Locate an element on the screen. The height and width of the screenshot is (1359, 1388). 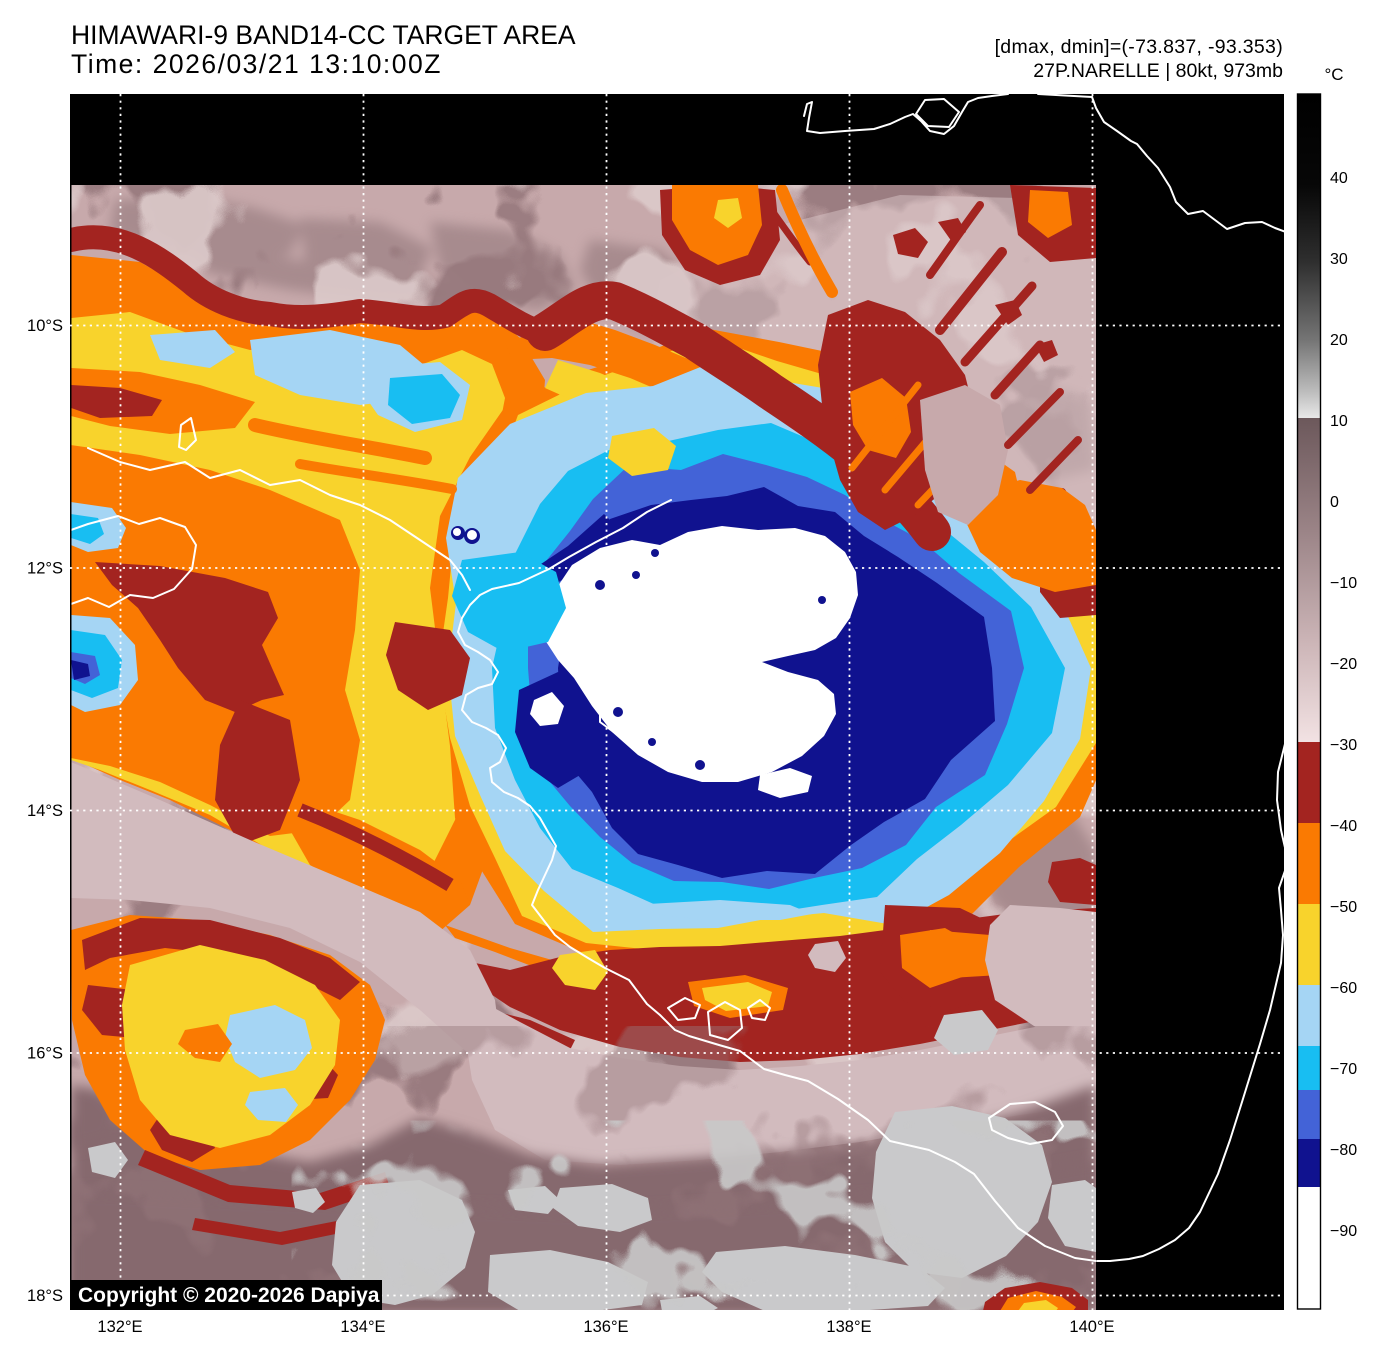
svg-text: °C is located at coordinates (1333, 74).